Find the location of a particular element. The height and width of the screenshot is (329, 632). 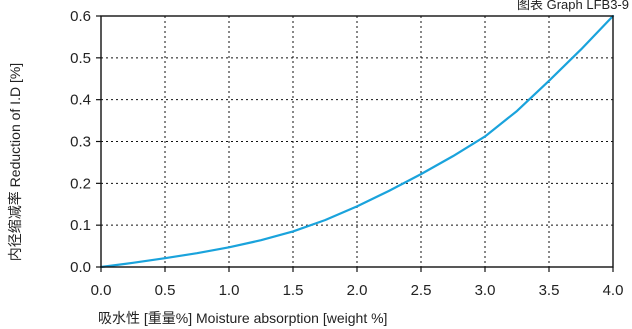

y-tick-labels: 0.0 0.1 0.2 0.3 0.4 0.5 0.6 is located at coordinates (80, 142).